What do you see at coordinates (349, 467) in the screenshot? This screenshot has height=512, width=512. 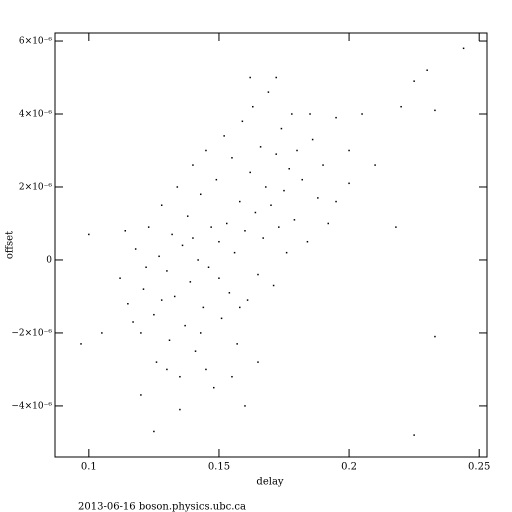 I see `x-tick-label: 0.2` at bounding box center [349, 467].